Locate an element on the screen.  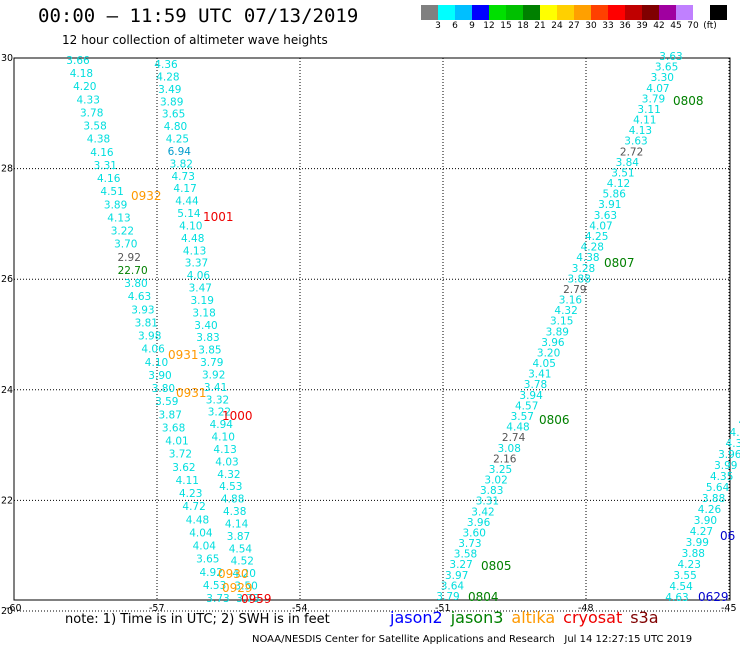
pass-time-label: 0805 is located at coordinates (496, 566).